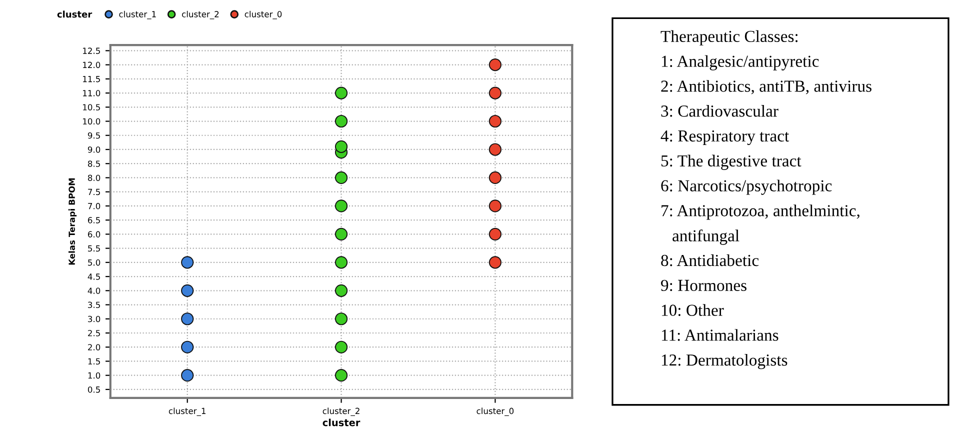 The width and height of the screenshot is (960, 433). What do you see at coordinates (94, 262) in the screenshot?
I see `y-tick-label: 5.0` at bounding box center [94, 262].